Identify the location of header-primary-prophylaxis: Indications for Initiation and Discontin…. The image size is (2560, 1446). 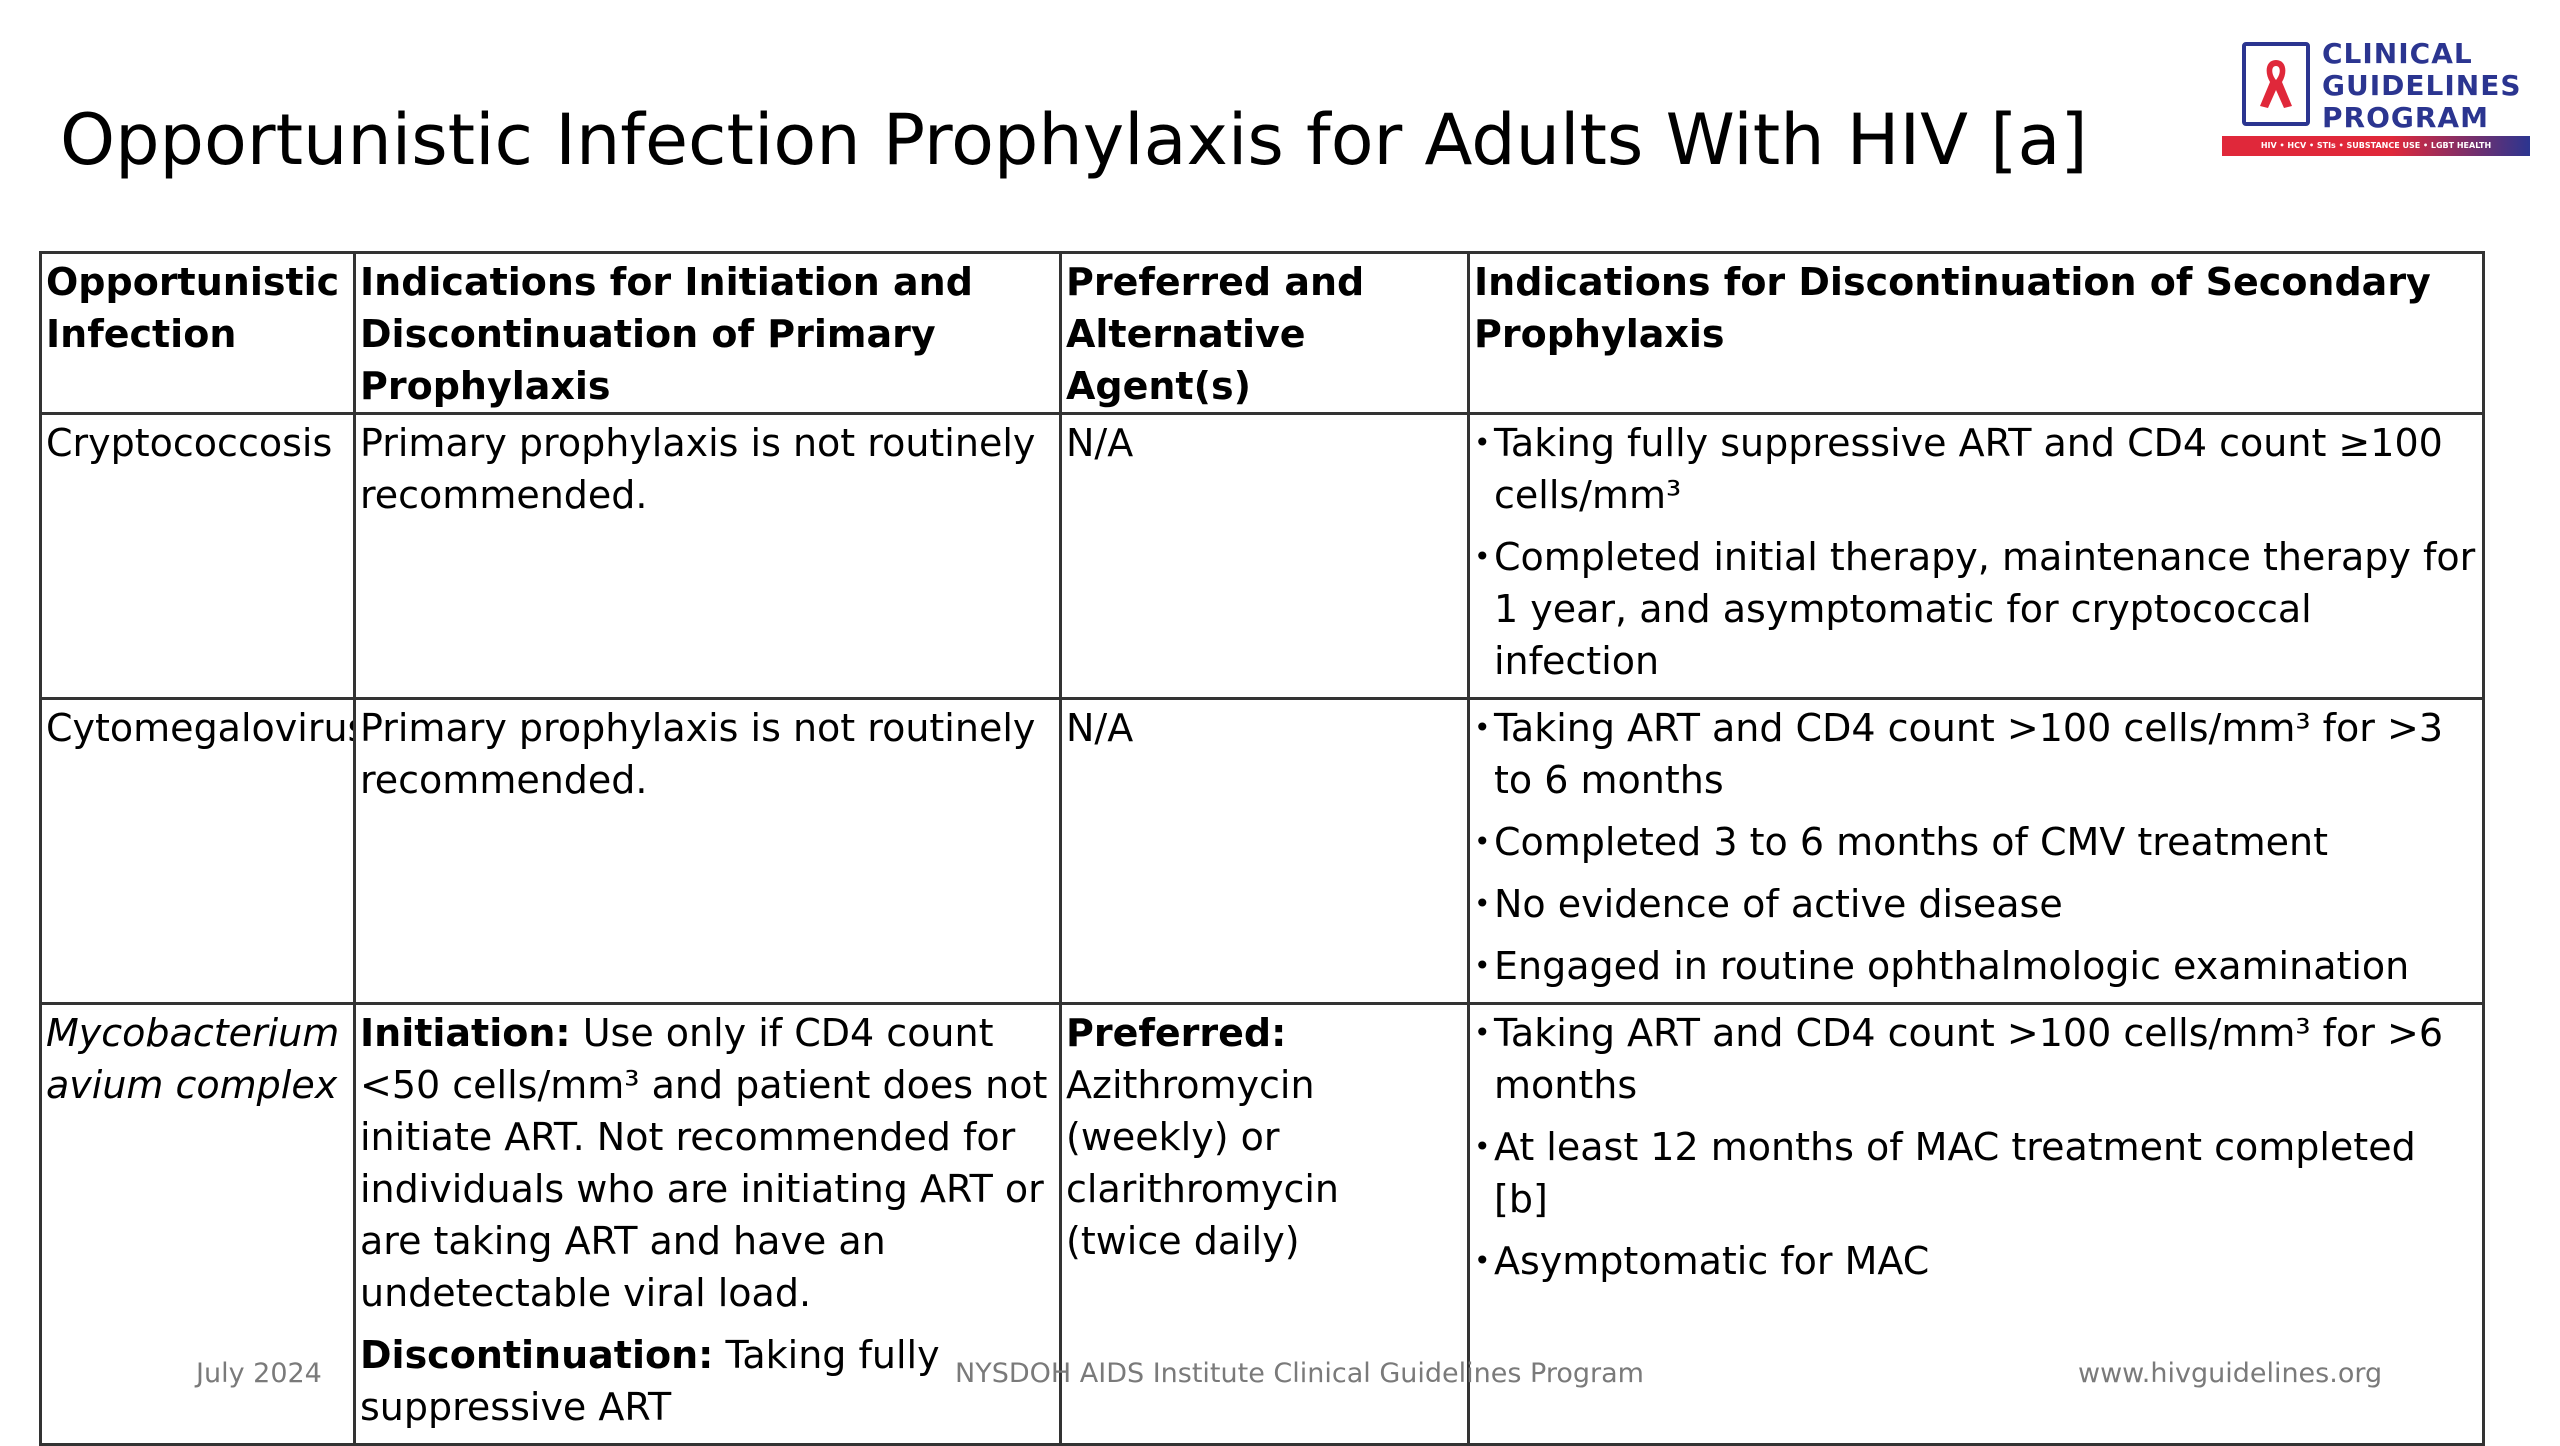
(707, 333).